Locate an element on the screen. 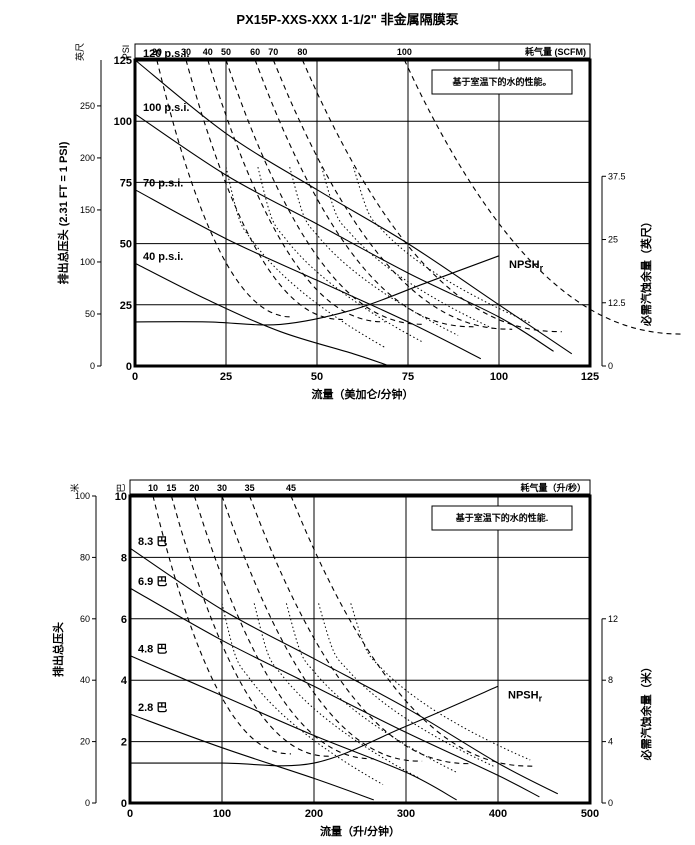  y2-axis-title: 必需汽蚀余量（米） is located at coordinates (646, 711).